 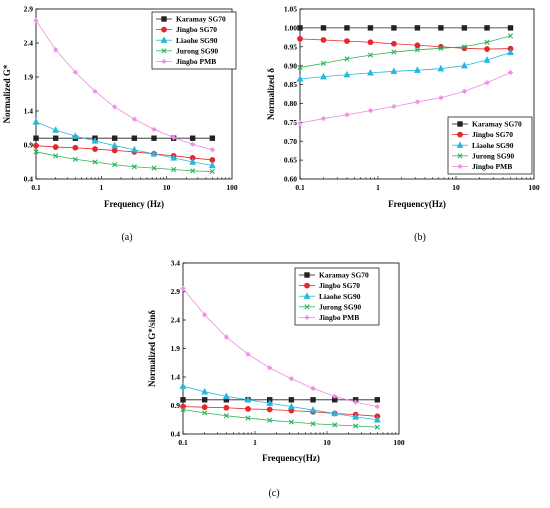 What do you see at coordinates (196, 61) in the screenshot?
I see `legend-label: Jingbo PMB` at bounding box center [196, 61].